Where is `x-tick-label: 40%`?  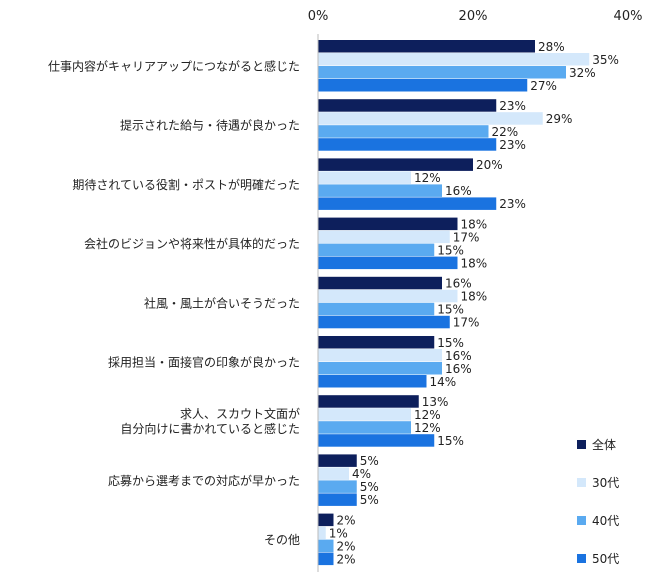
x-tick-label: 40% is located at coordinates (628, 16).